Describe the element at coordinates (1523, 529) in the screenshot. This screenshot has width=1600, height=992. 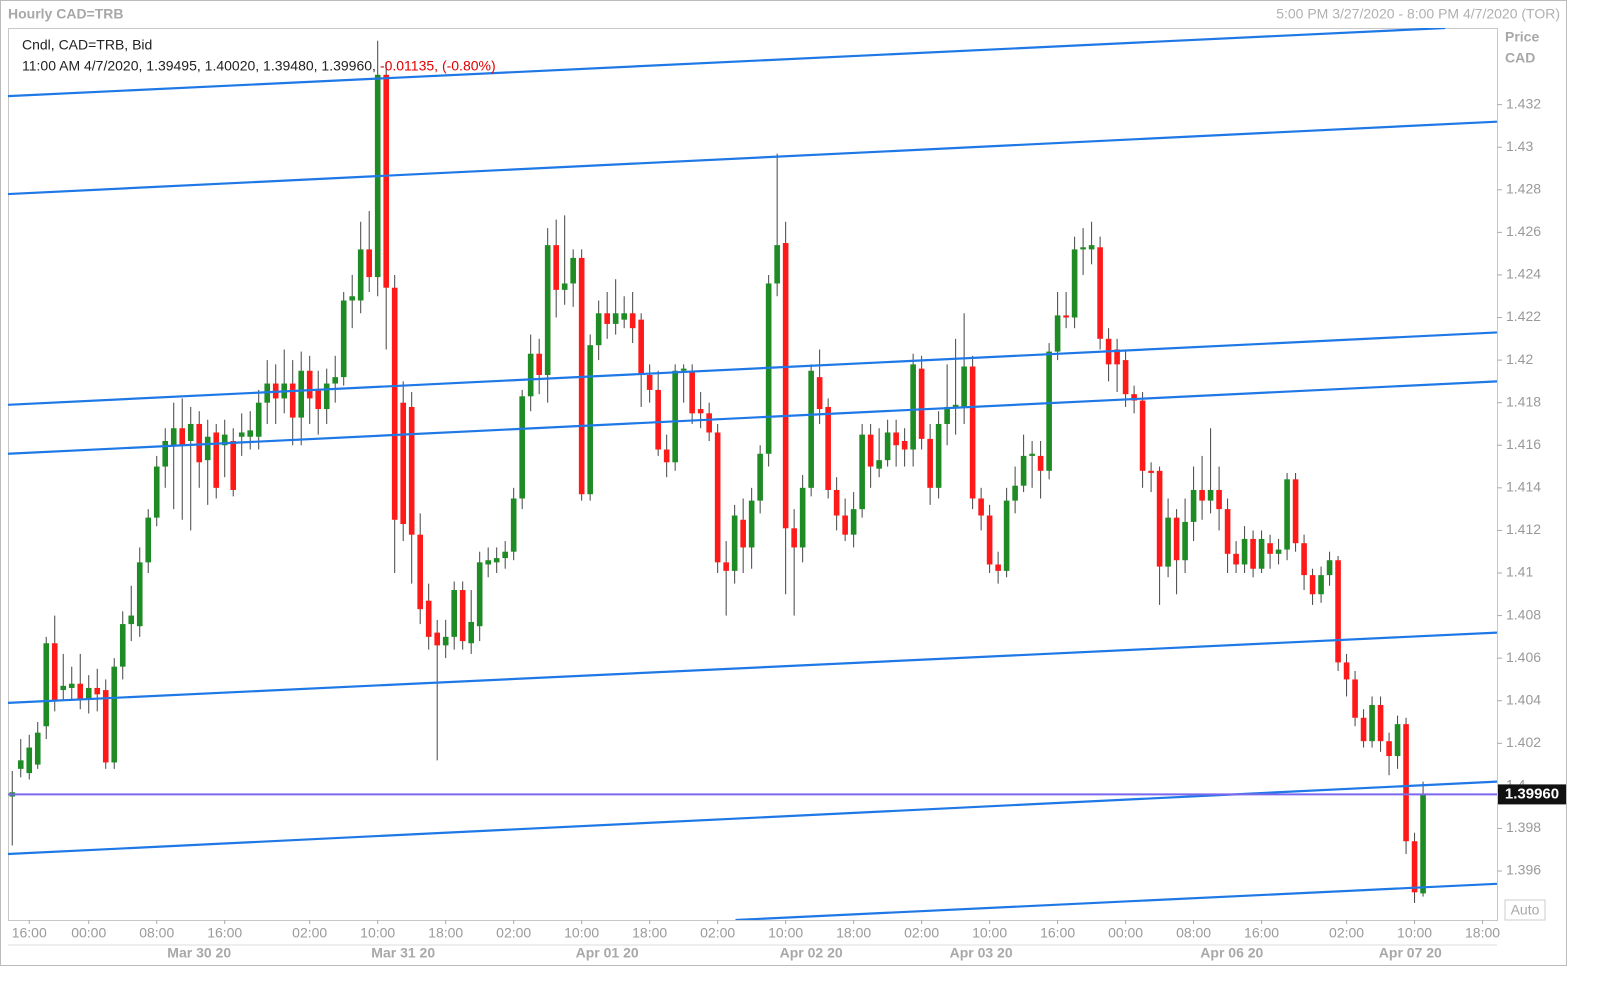
I see `y-tick-label: 1.412` at that location.